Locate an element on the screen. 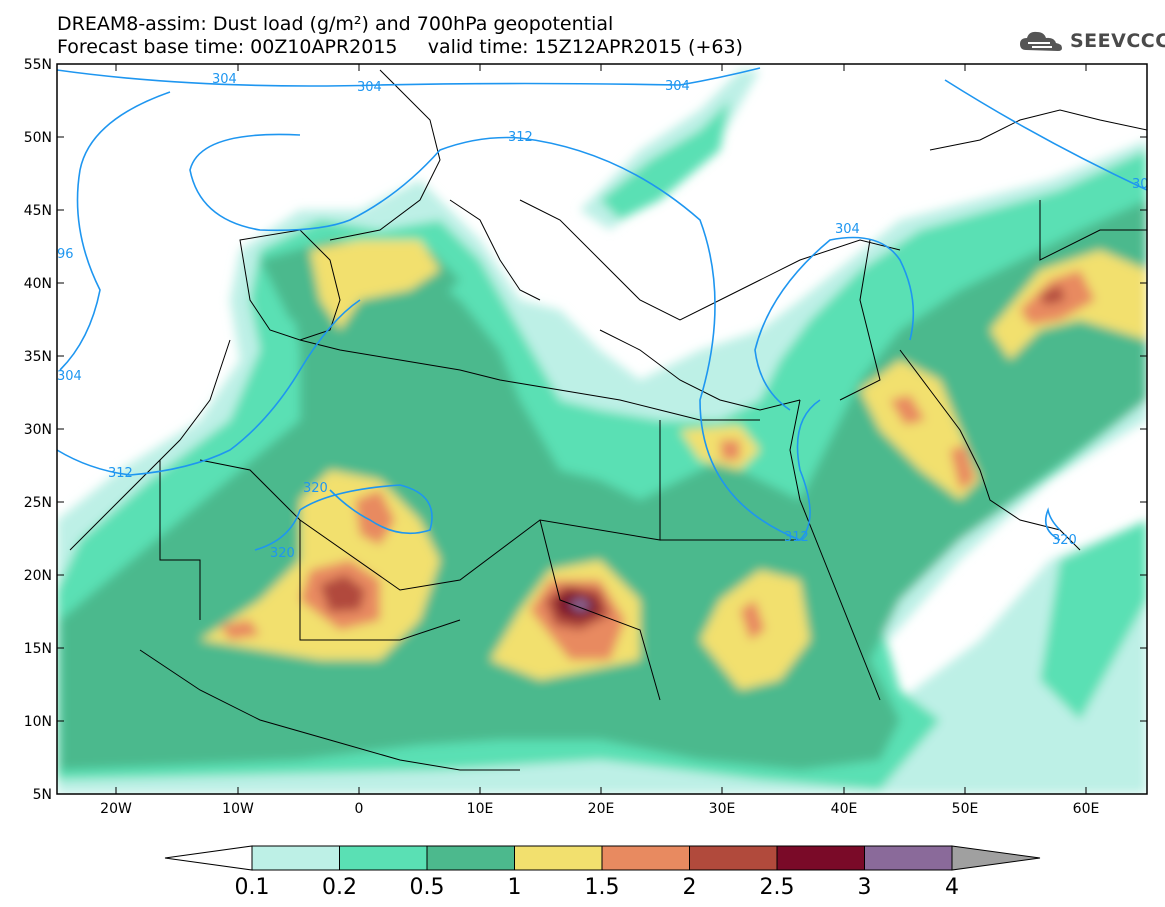 The image size is (1165, 907). svg-text: 40N is located at coordinates (38, 284).